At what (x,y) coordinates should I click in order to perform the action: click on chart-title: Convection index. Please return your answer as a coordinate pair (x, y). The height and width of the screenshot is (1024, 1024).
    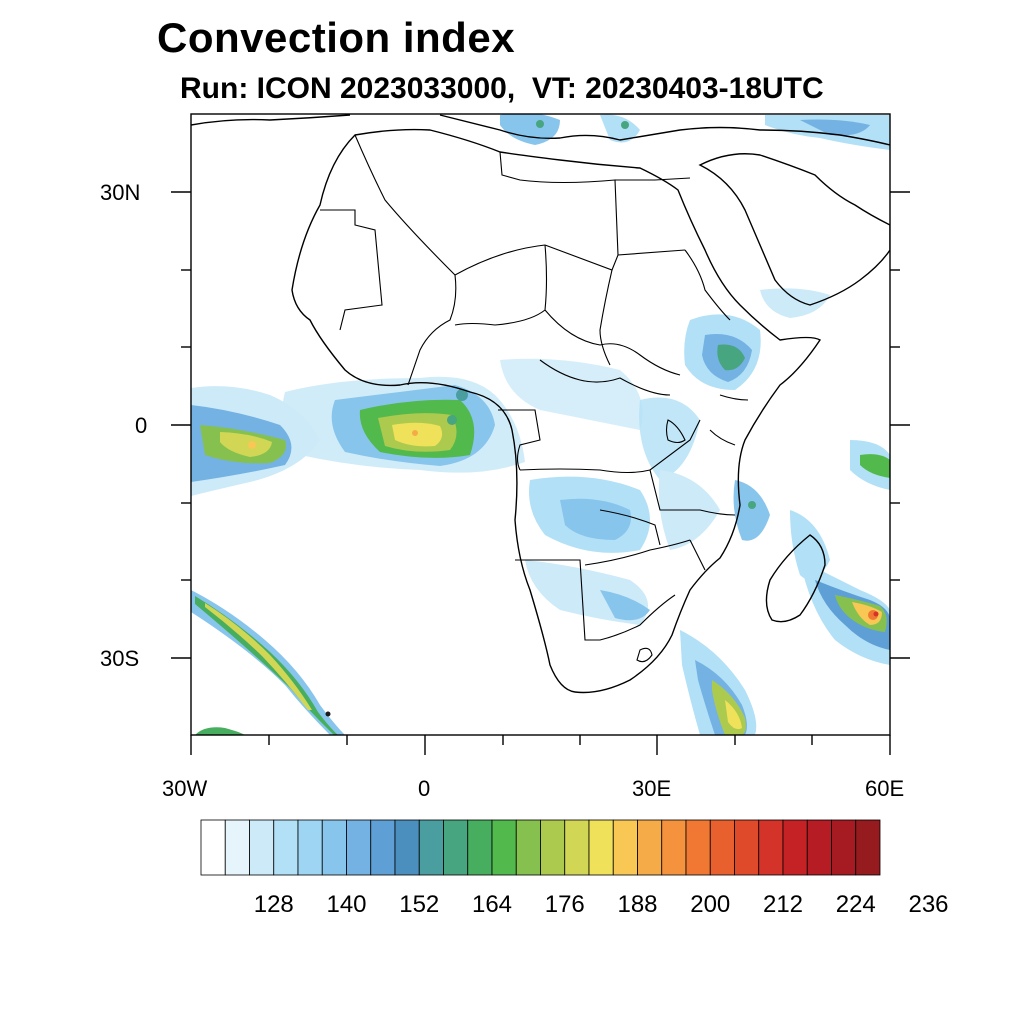
    Looking at the image, I should click on (336, 37).